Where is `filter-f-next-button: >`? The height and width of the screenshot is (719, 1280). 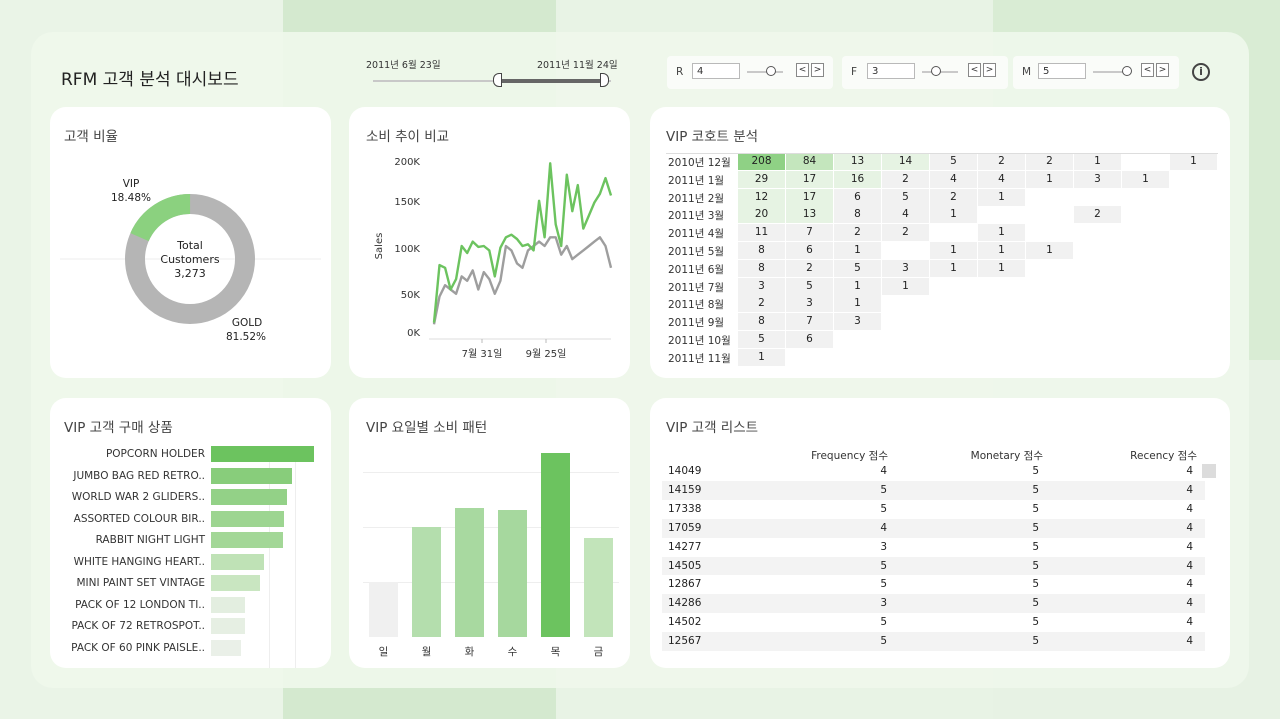
filter-f-next-button: > is located at coordinates (989, 70).